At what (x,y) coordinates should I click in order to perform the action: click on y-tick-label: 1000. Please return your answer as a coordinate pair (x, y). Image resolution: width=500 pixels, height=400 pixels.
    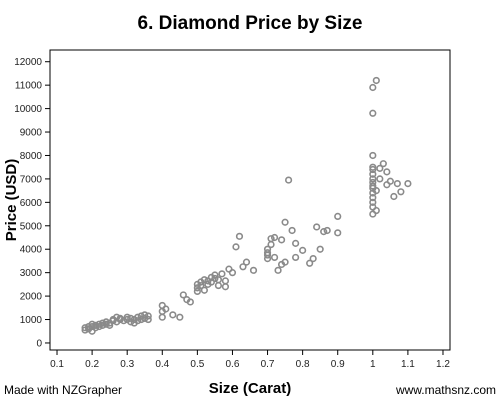
    Looking at the image, I should click on (31, 320).